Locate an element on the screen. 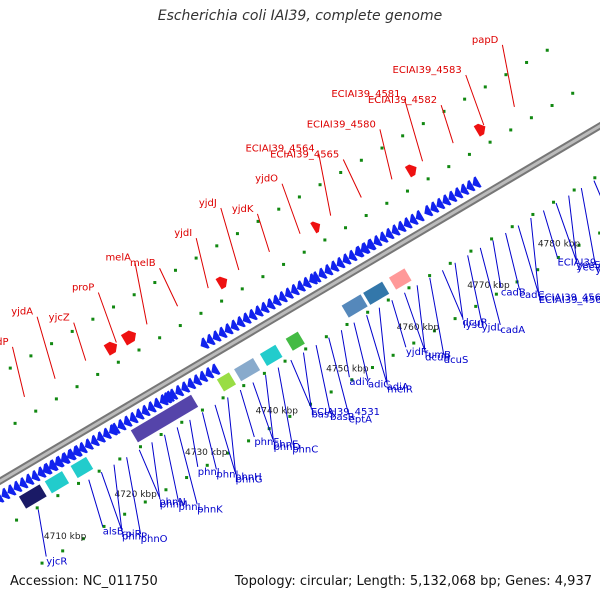 The height and width of the screenshot is (600, 600). top-gene-label: papD is located at coordinates (485, 40).